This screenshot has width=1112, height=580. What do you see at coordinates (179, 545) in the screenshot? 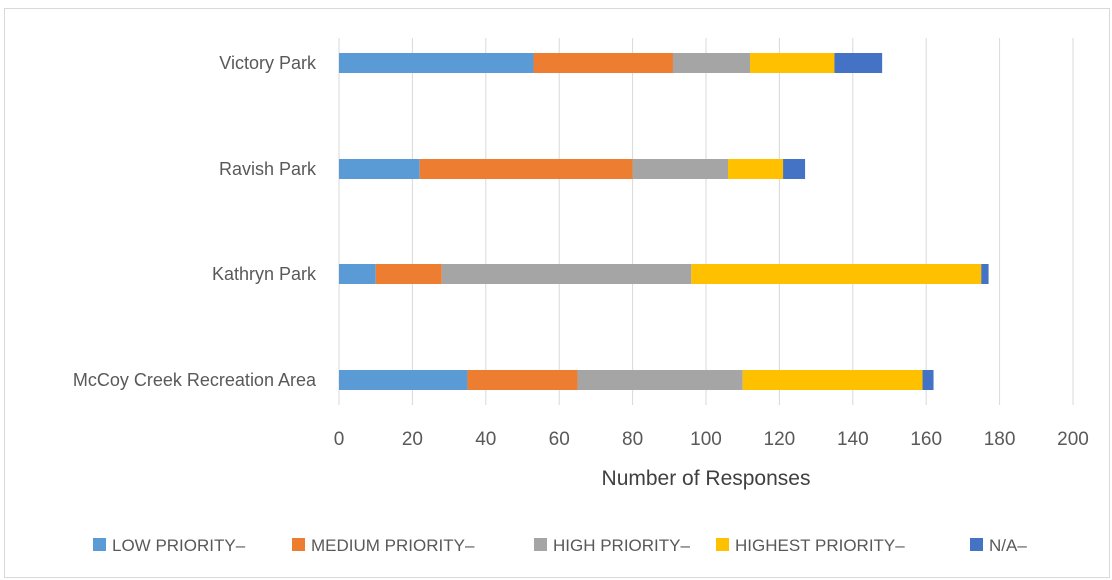
I see `legend-label: LOW PRIORITY–` at bounding box center [179, 545].